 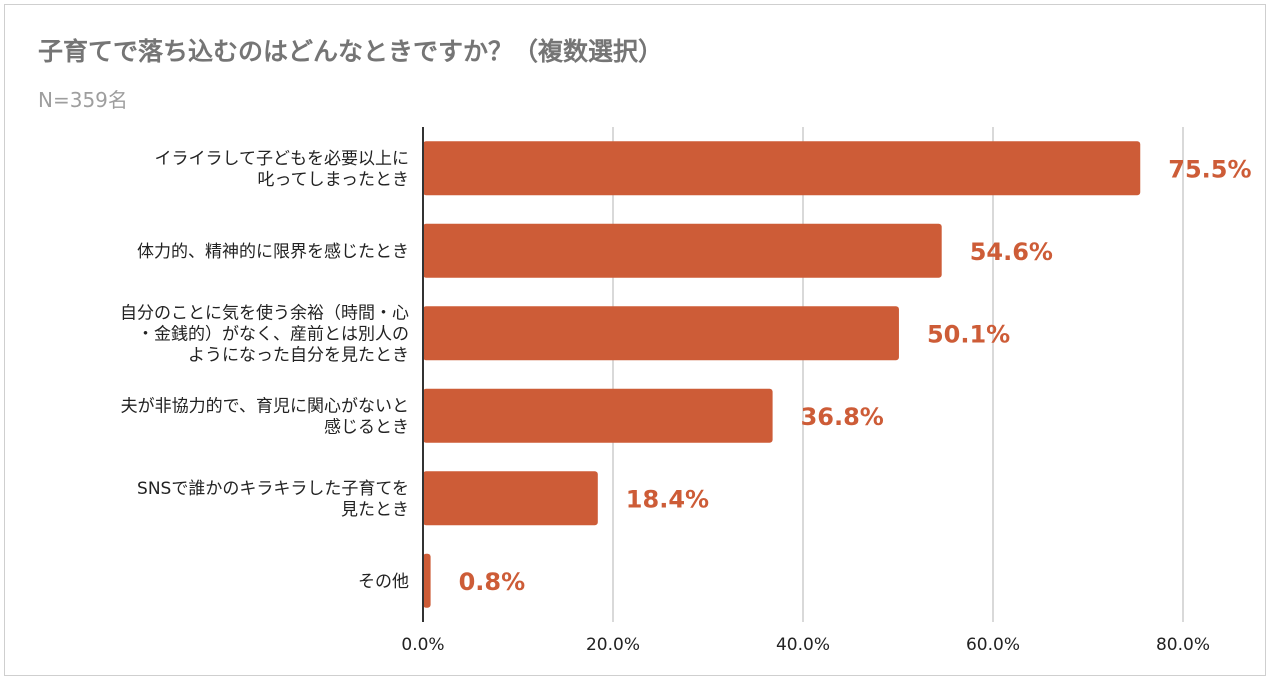 What do you see at coordinates (613, 645) in the screenshot?
I see `x-tick-label: 20.0%` at bounding box center [613, 645].